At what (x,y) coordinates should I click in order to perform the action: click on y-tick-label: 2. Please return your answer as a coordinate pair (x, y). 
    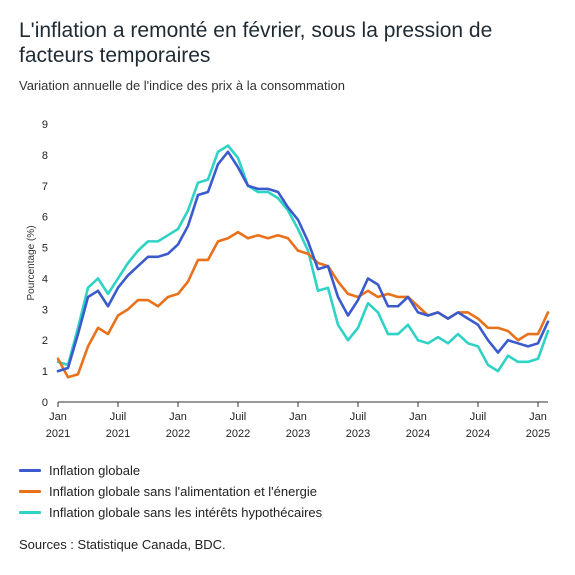
    Looking at the image, I should click on (45, 341).